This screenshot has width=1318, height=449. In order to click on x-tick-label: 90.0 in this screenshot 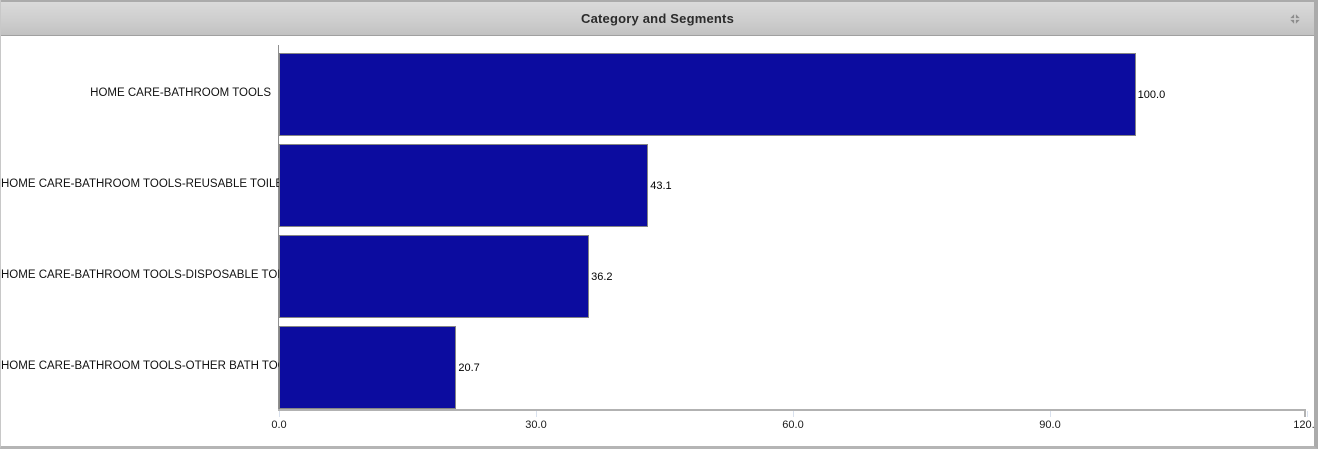, I will do `click(1050, 425)`.